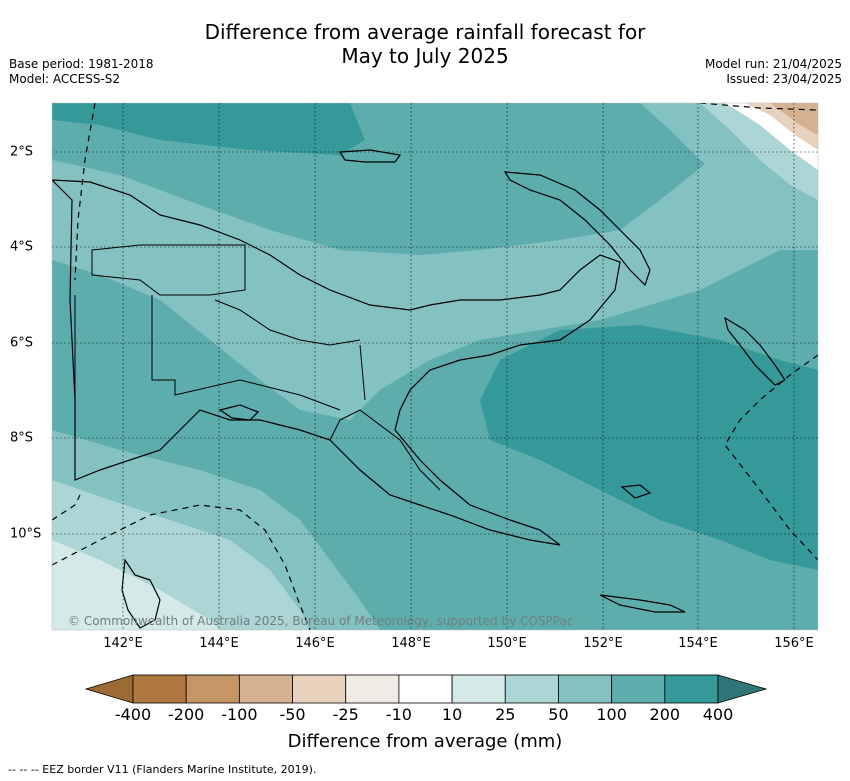 This screenshot has height=781, width=850. What do you see at coordinates (718, 714) in the screenshot?
I see `colorbar-tick-label: 400` at bounding box center [718, 714].